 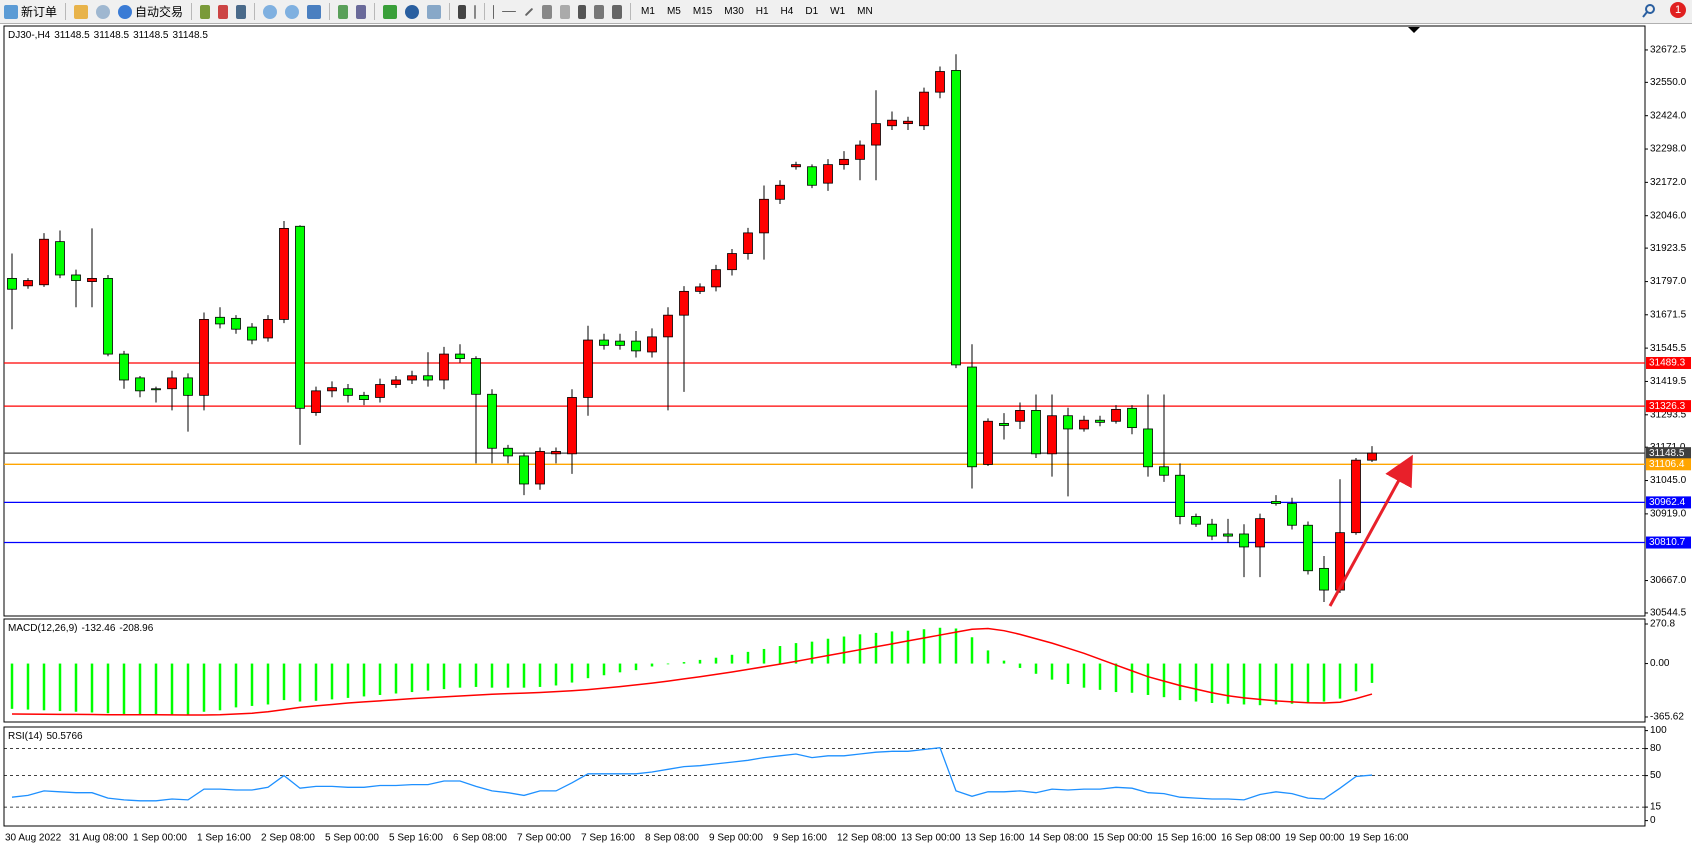 What do you see at coordinates (617, 12) in the screenshot?
I see `shapes-button` at bounding box center [617, 12].